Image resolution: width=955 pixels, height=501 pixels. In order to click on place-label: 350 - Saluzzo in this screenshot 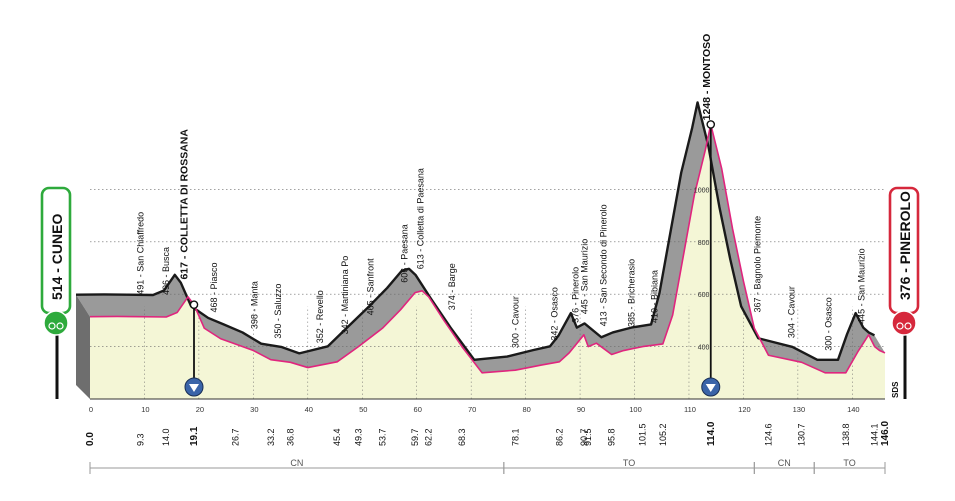, I will do `click(278, 311)`.